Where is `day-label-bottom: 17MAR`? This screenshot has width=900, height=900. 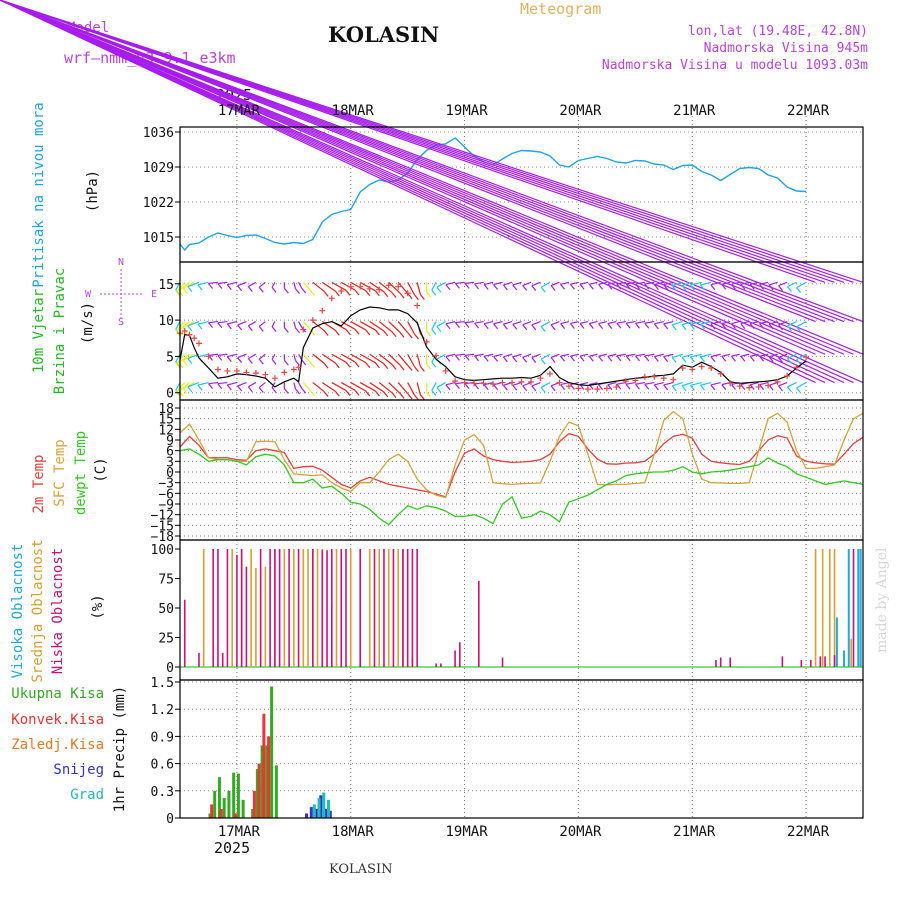 day-label-bottom: 17MAR is located at coordinates (239, 832).